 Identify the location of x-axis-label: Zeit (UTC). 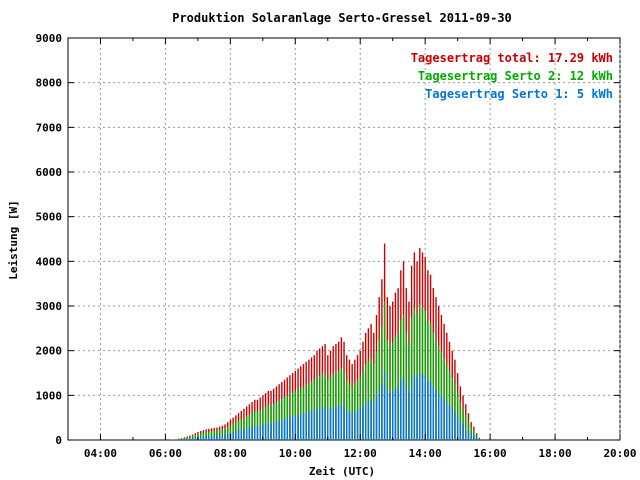
(342, 471).